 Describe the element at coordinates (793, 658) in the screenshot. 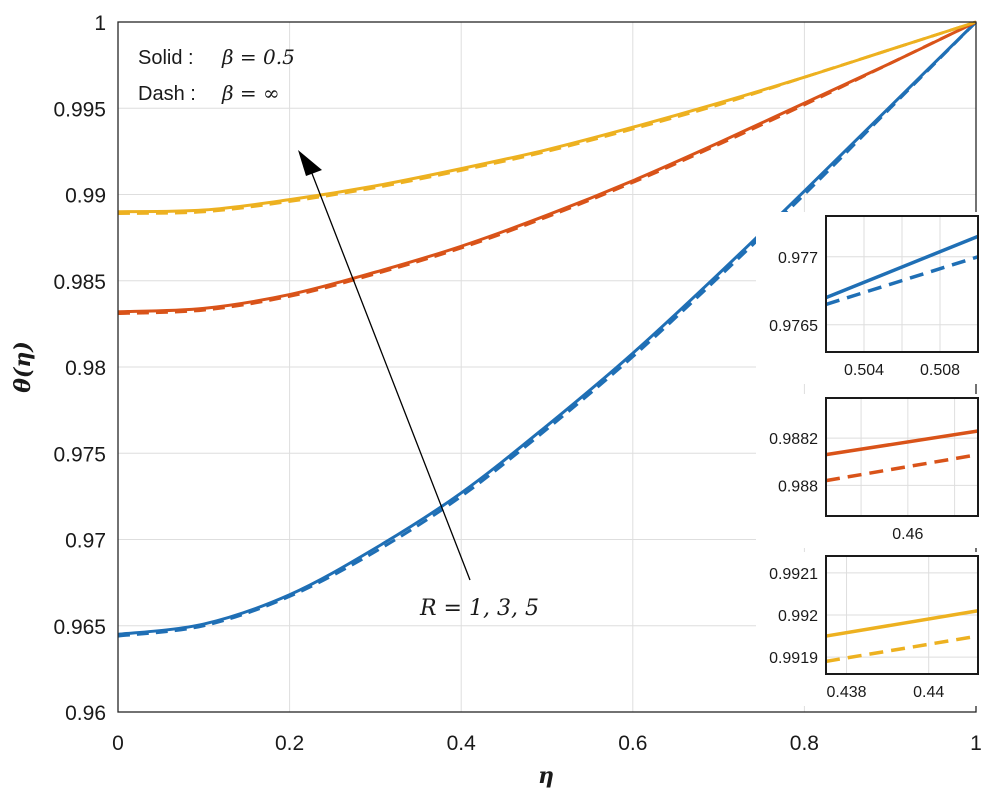

I see `inset-y-tick-label: 0.9919` at that location.